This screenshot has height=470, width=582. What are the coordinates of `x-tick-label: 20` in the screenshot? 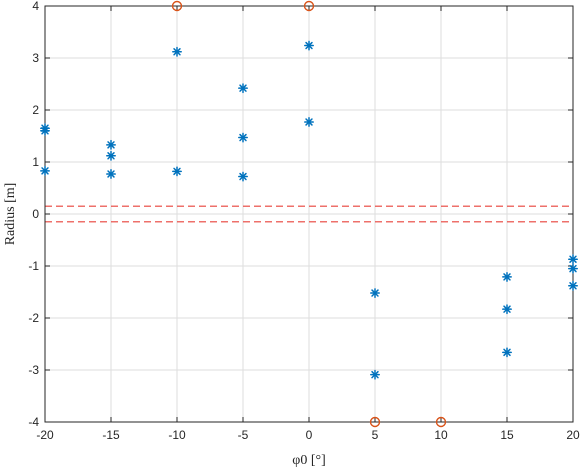 It's located at (573, 435).